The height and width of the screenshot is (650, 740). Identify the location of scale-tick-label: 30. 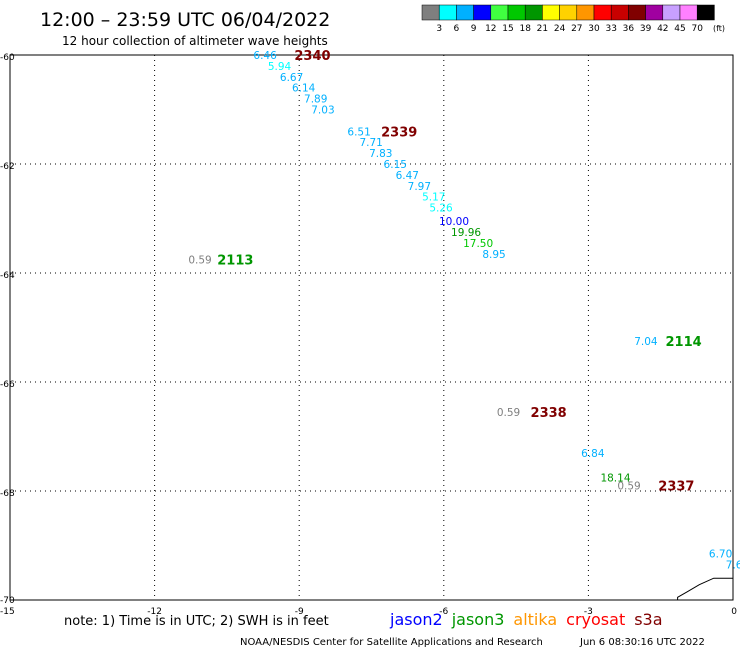
(594, 29).